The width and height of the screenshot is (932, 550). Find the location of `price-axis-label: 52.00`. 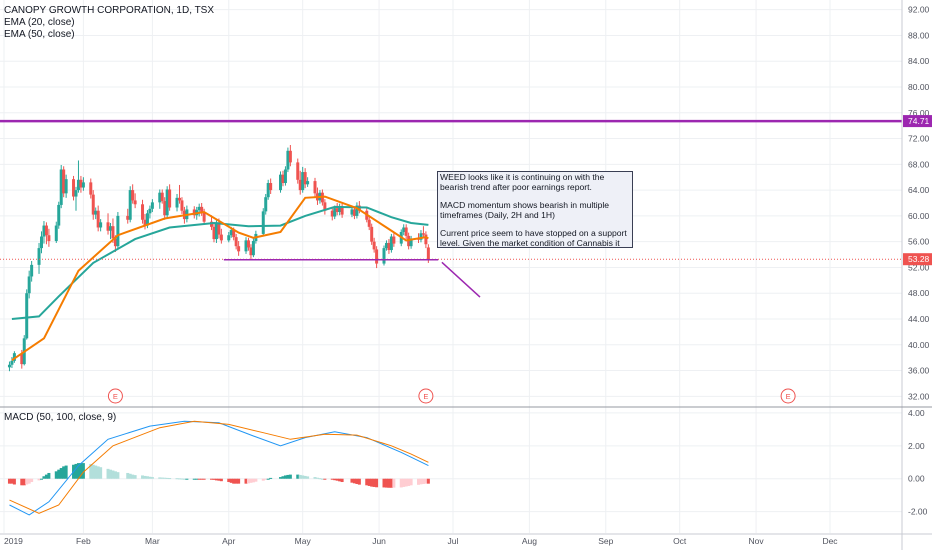

price-axis-label: 52.00 is located at coordinates (919, 267).